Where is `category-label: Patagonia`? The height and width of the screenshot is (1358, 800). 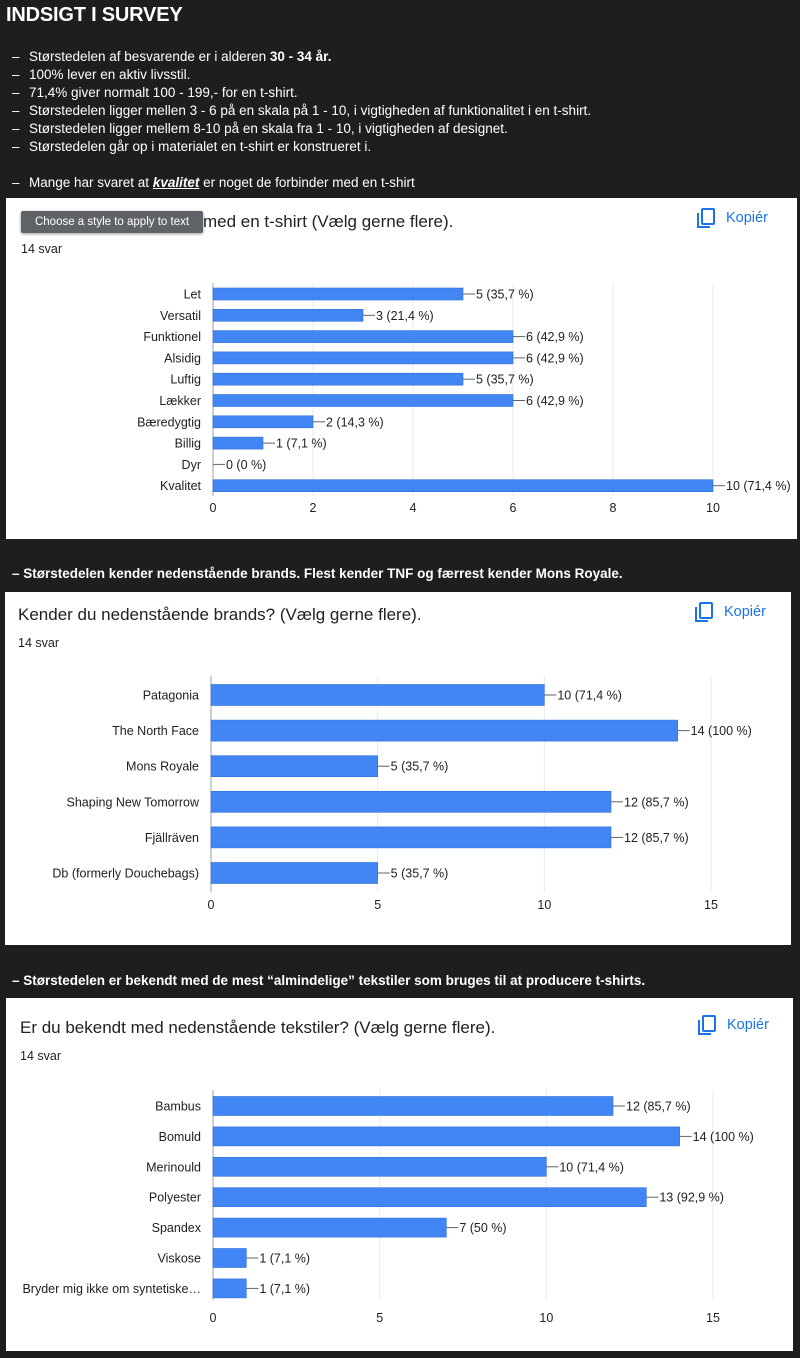 category-label: Patagonia is located at coordinates (171, 696).